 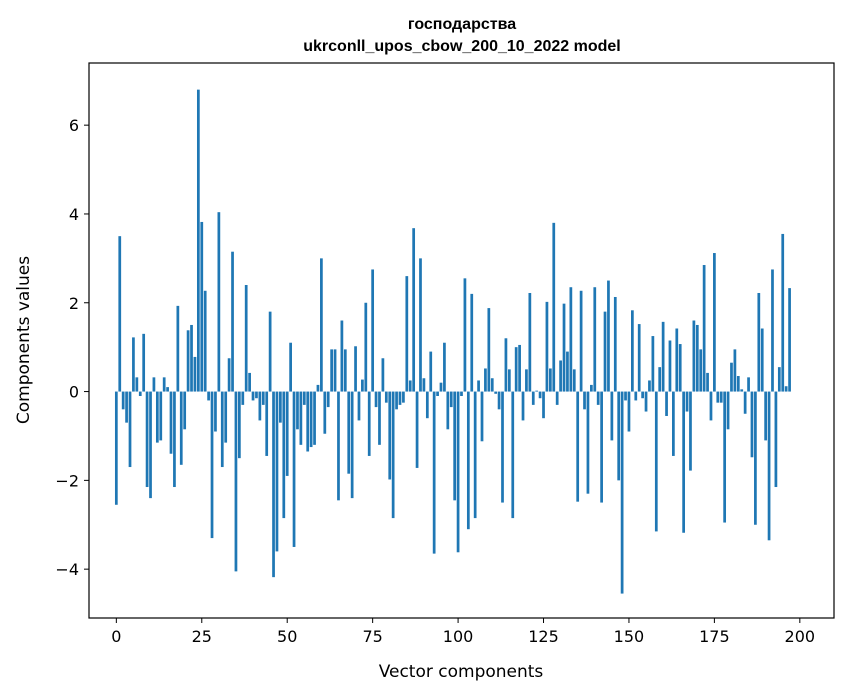 What do you see at coordinates (74, 303) in the screenshot?
I see `y-tick-label: 2` at bounding box center [74, 303].